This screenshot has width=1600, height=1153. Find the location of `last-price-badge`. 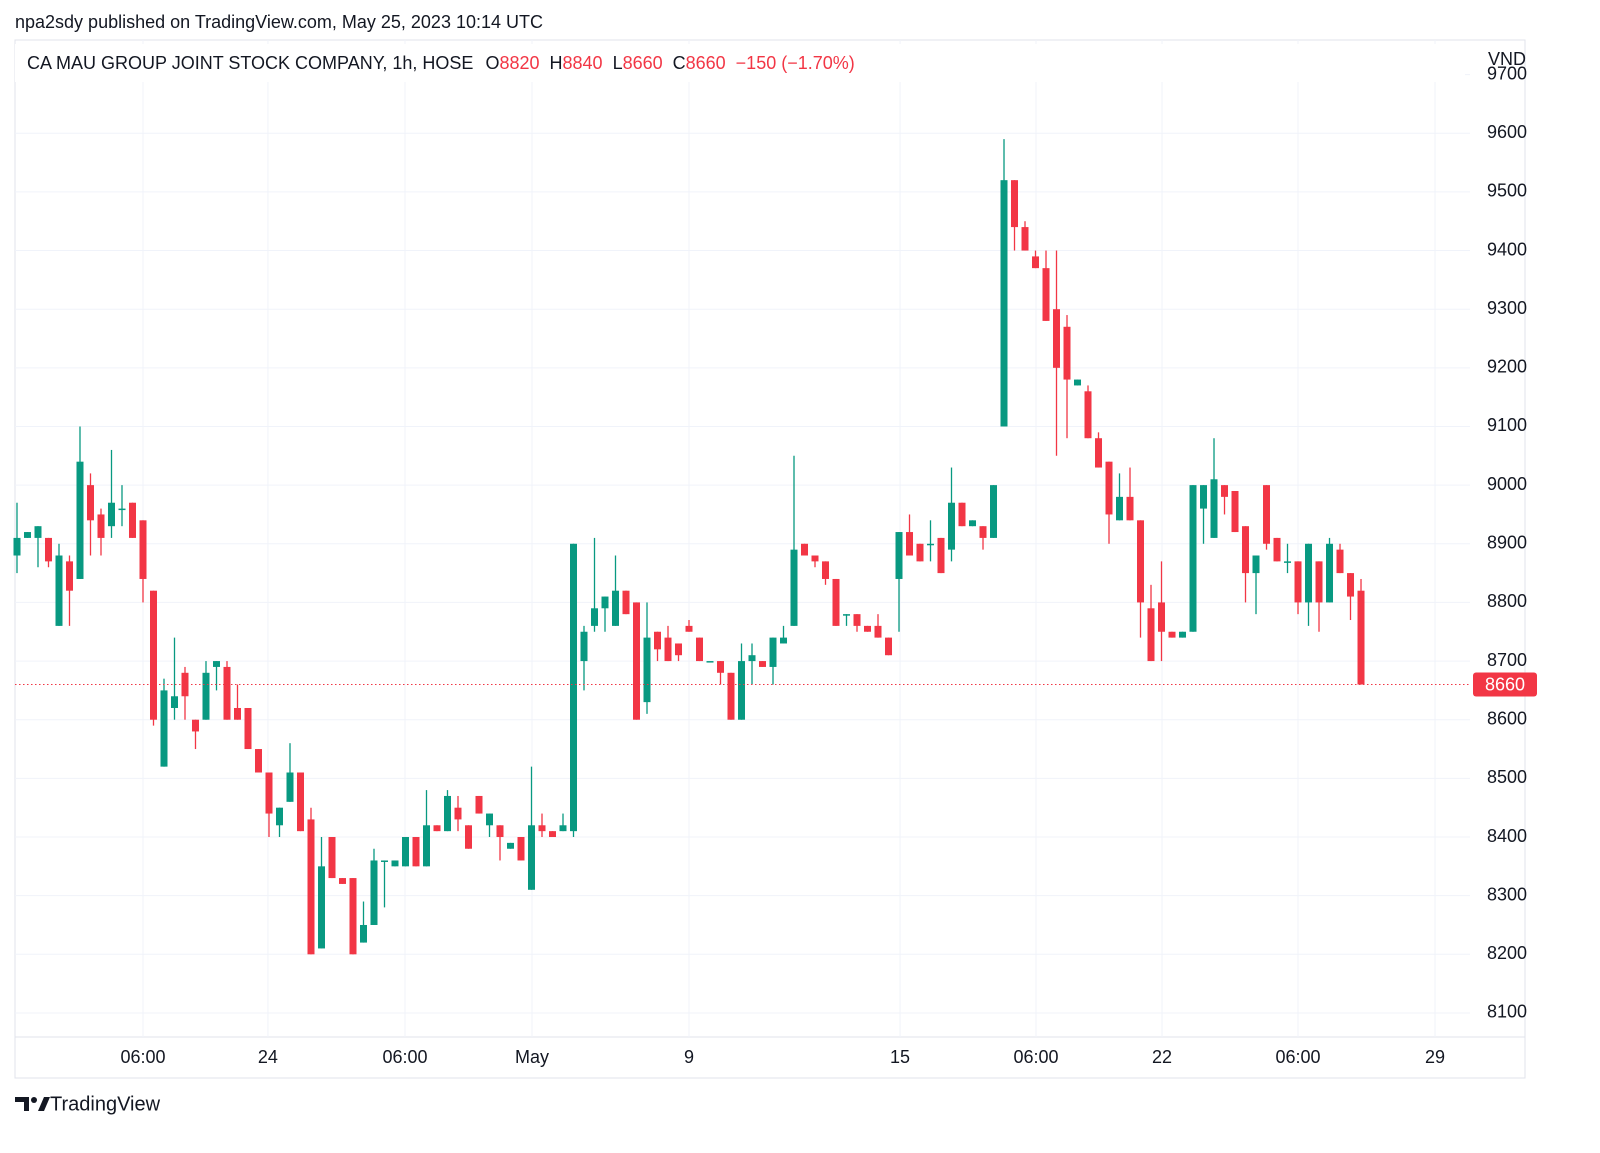

last-price-badge is located at coordinates (1505, 684).